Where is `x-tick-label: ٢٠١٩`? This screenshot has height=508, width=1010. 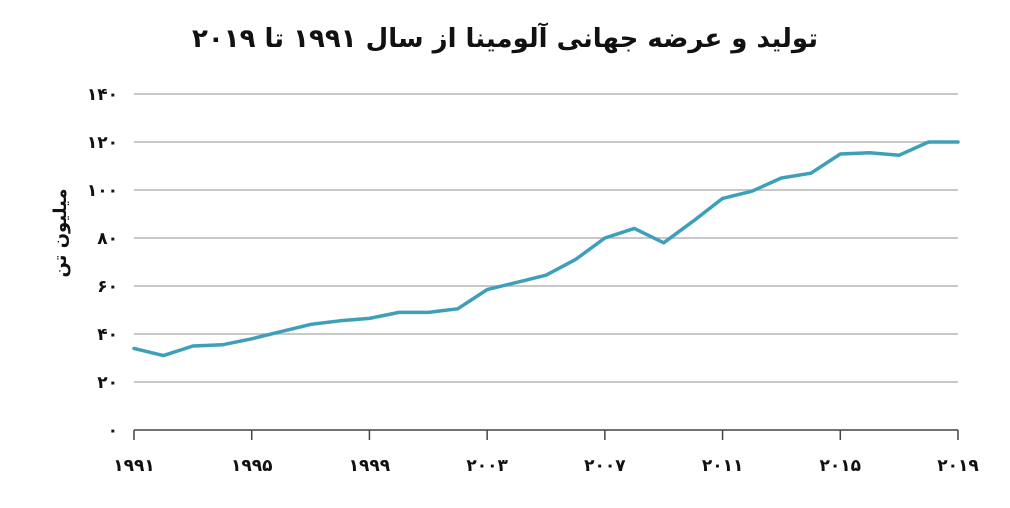
x-tick-label: ٢٠١٩ is located at coordinates (958, 466).